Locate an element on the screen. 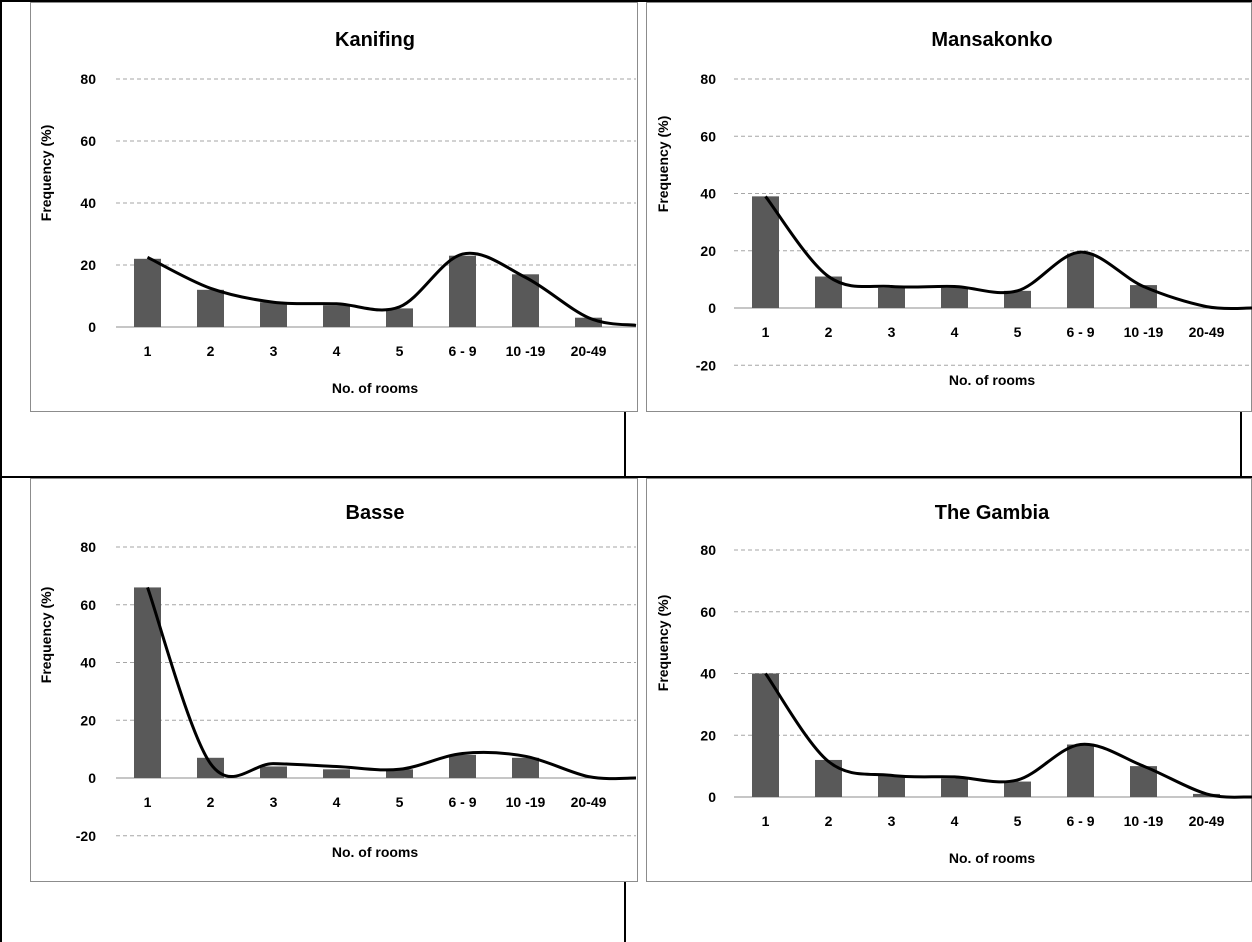 The height and width of the screenshot is (942, 1252). chart-title: Kanifing is located at coordinates (375, 40).